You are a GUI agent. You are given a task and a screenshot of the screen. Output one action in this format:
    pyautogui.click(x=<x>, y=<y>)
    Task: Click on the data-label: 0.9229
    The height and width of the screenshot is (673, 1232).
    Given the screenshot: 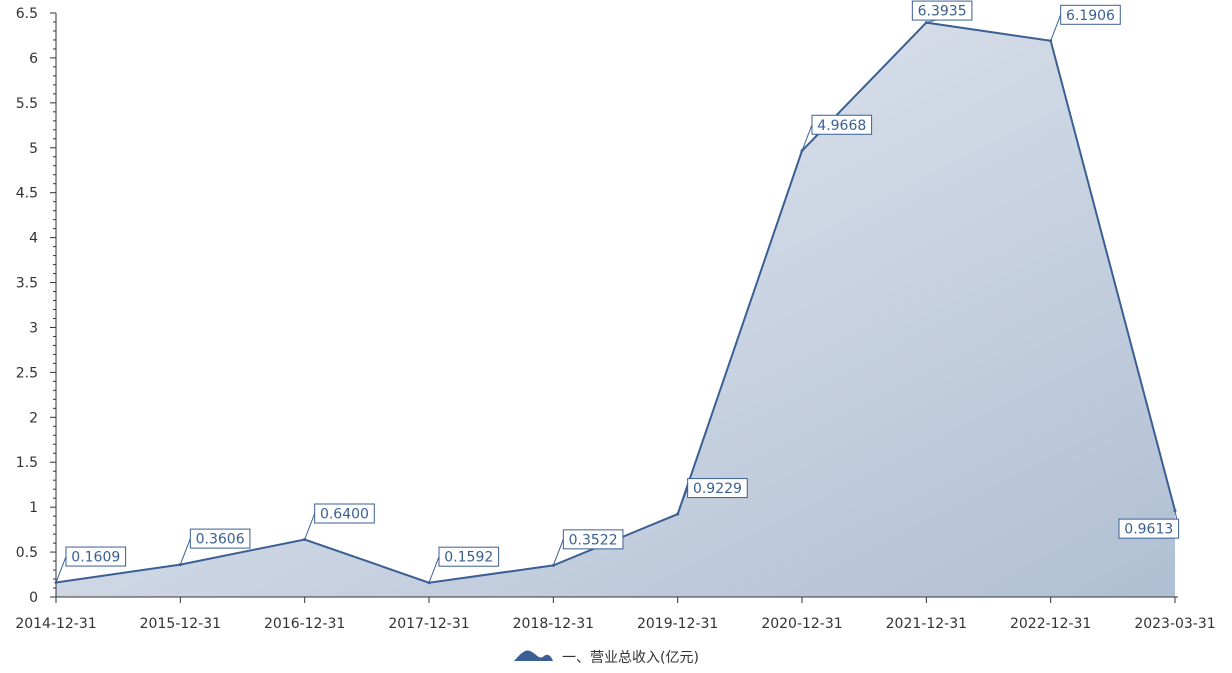 What is the action you would take?
    pyautogui.click(x=712, y=497)
    